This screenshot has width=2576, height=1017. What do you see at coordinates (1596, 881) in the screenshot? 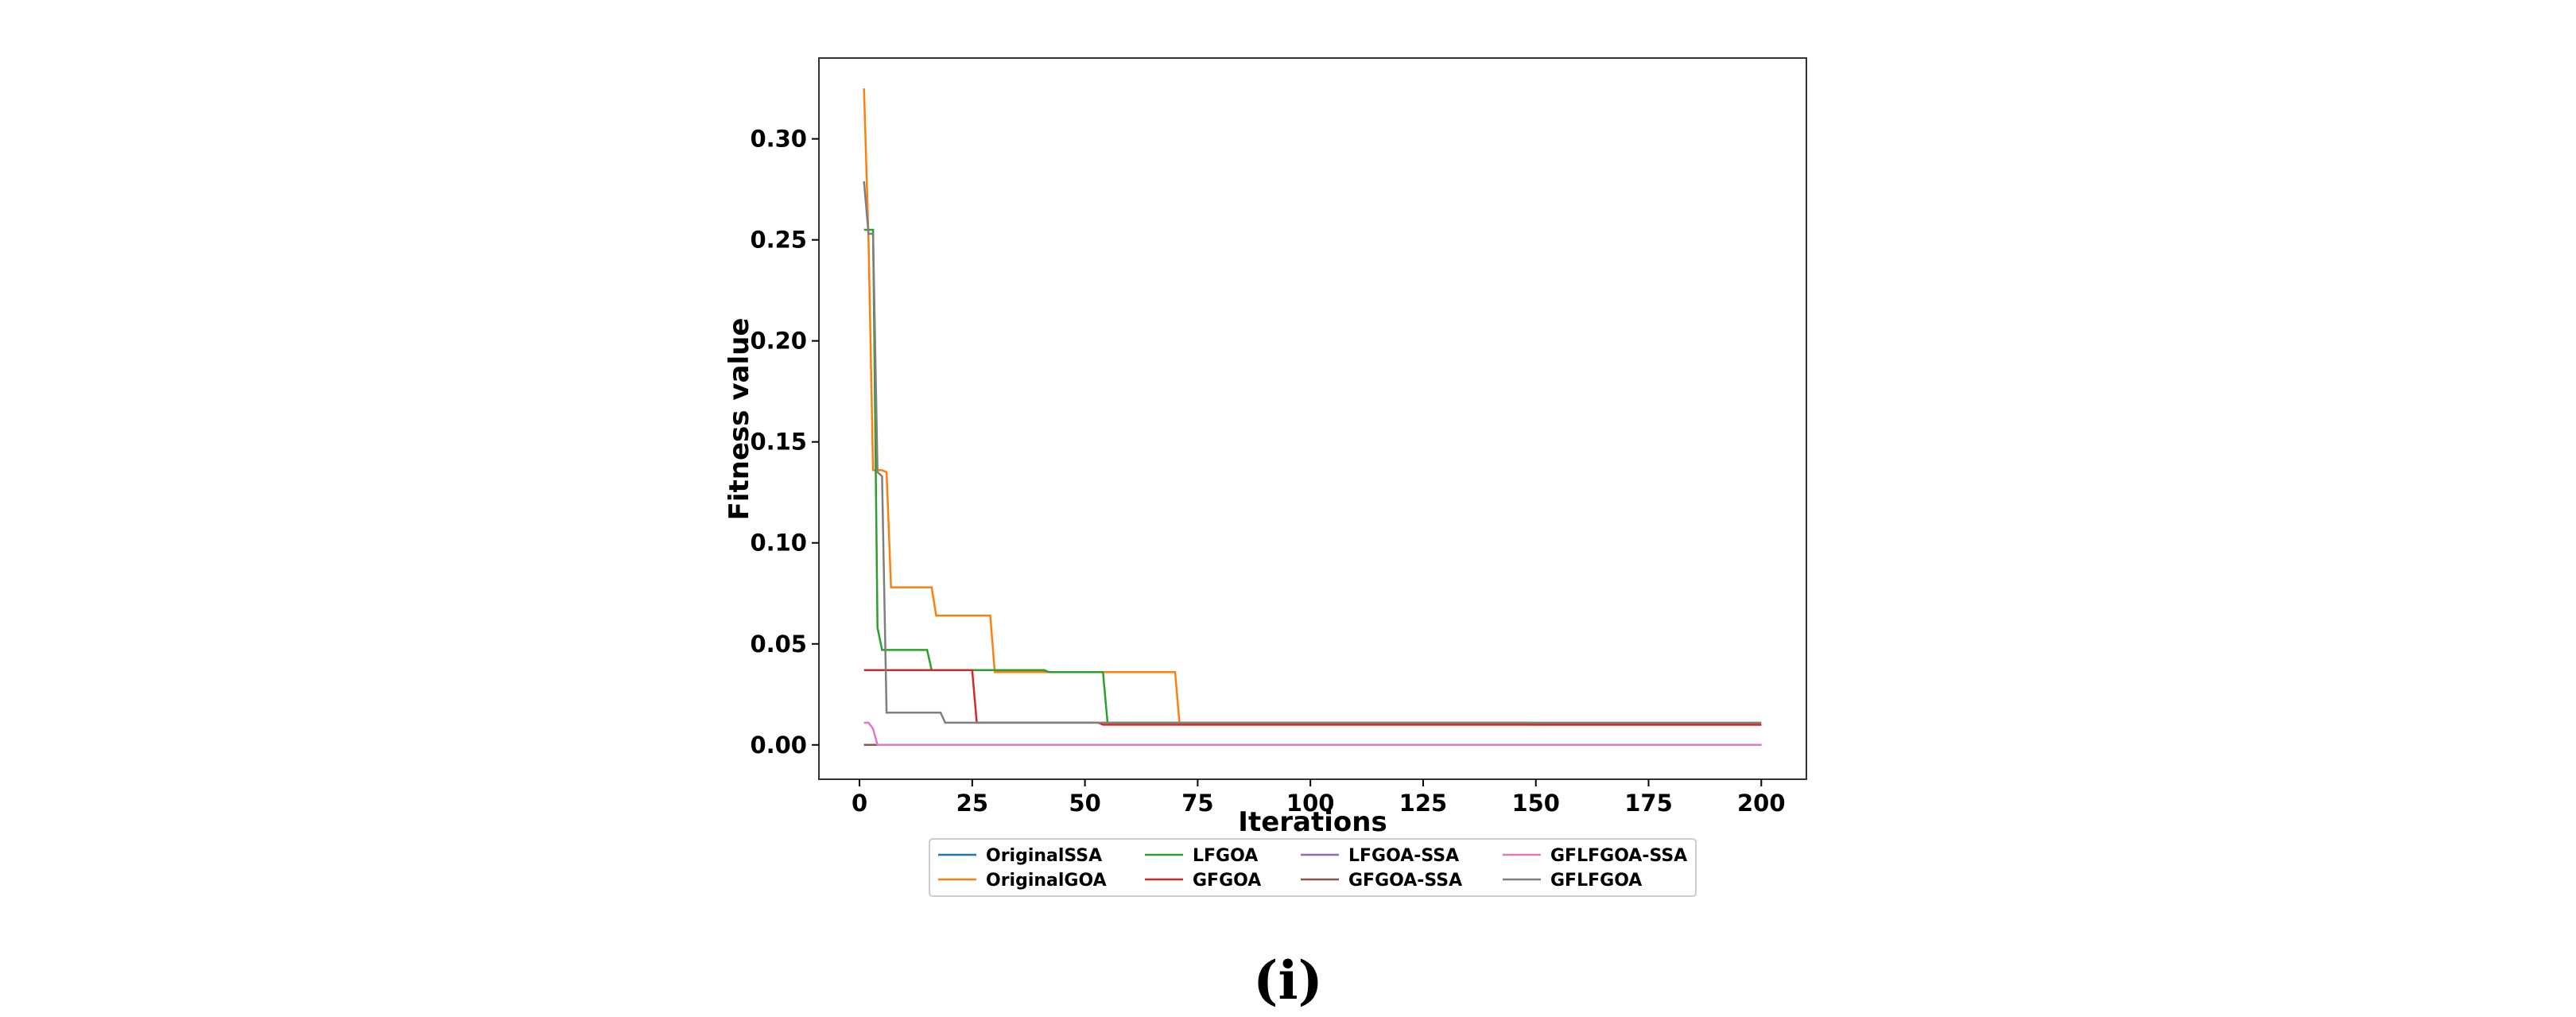
I see `legend-label: GFLFGOA` at bounding box center [1596, 881].